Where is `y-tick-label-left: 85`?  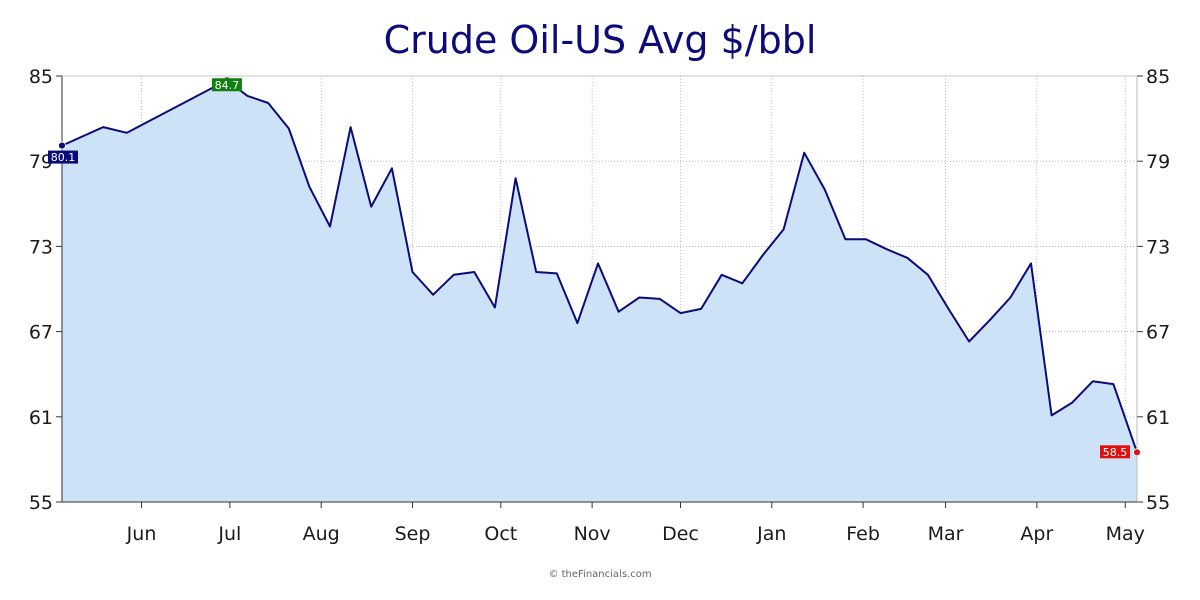 y-tick-label-left: 85 is located at coordinates (41, 77).